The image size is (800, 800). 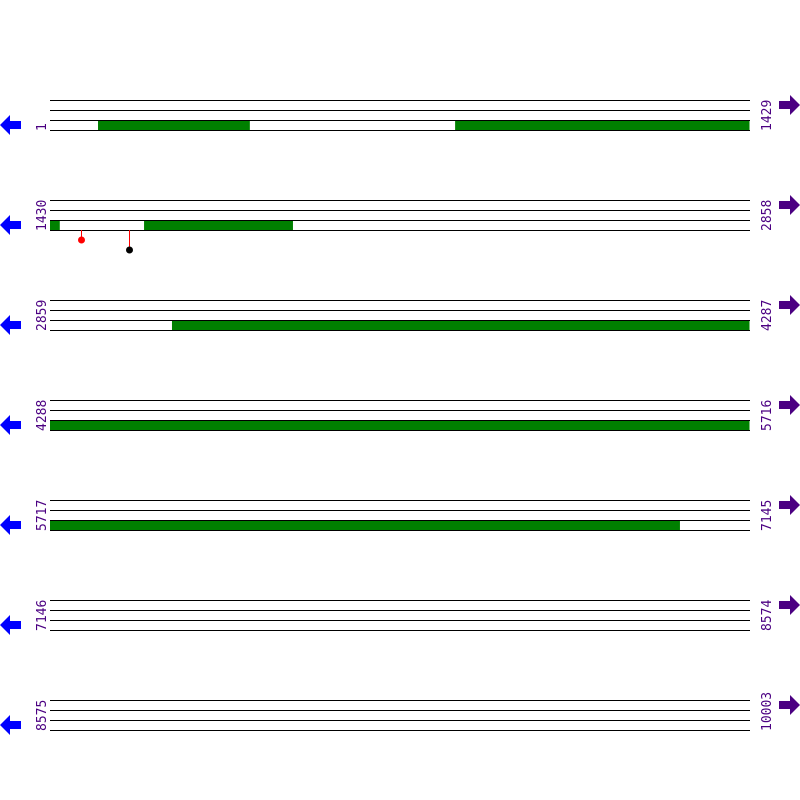 What do you see at coordinates (767, 615) in the screenshot?
I see `row-end-label: 8574` at bounding box center [767, 615].